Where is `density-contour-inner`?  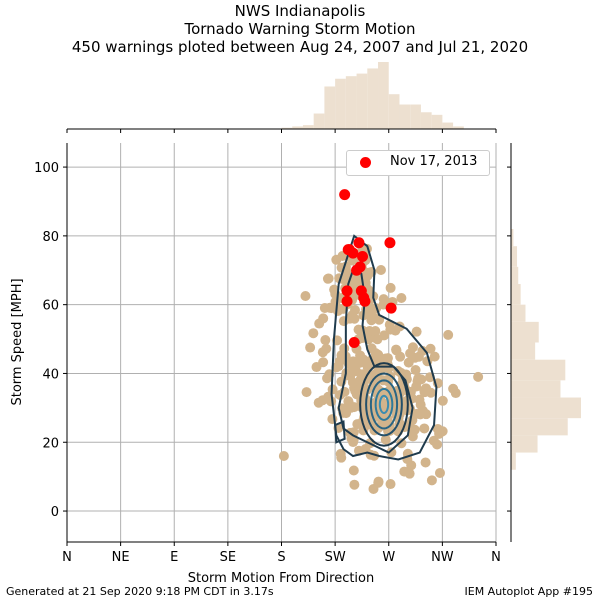
density-contour-inner is located at coordinates (375, 359).